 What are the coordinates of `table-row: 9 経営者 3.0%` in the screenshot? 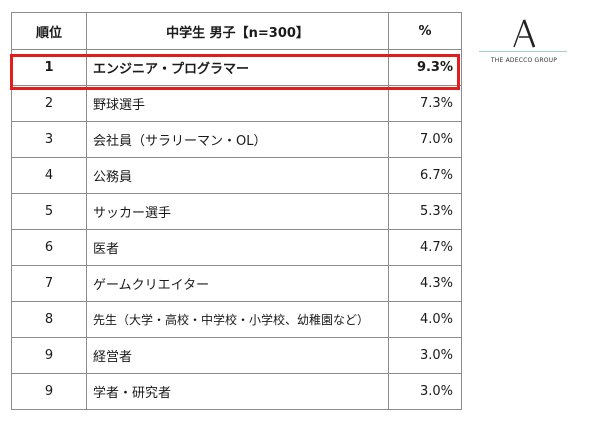 It's located at (236, 355).